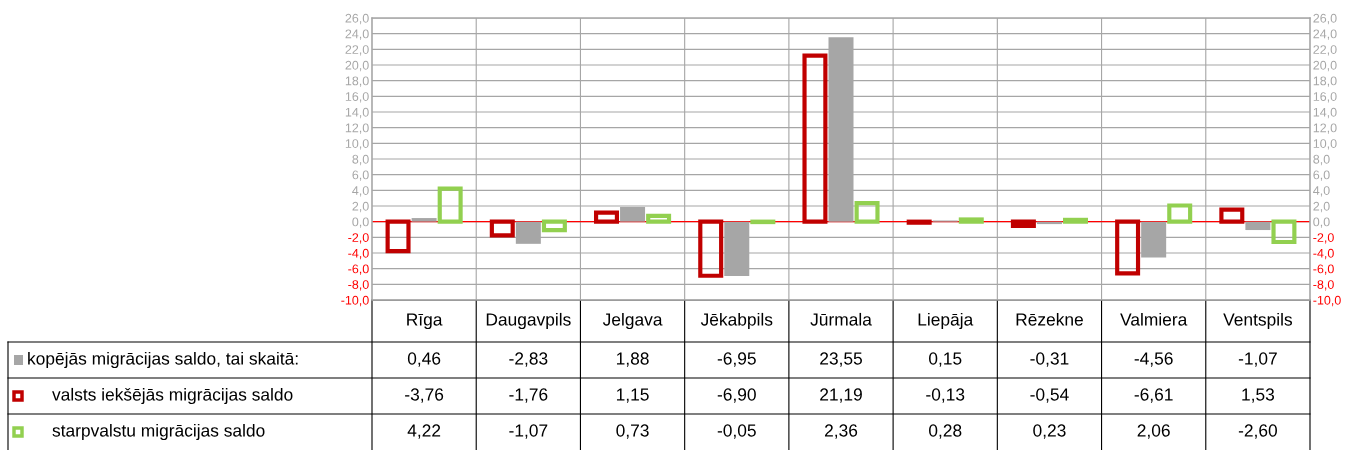 The height and width of the screenshot is (450, 1367). Describe the element at coordinates (1258, 395) in the screenshot. I see `data-label: 1,53` at that location.